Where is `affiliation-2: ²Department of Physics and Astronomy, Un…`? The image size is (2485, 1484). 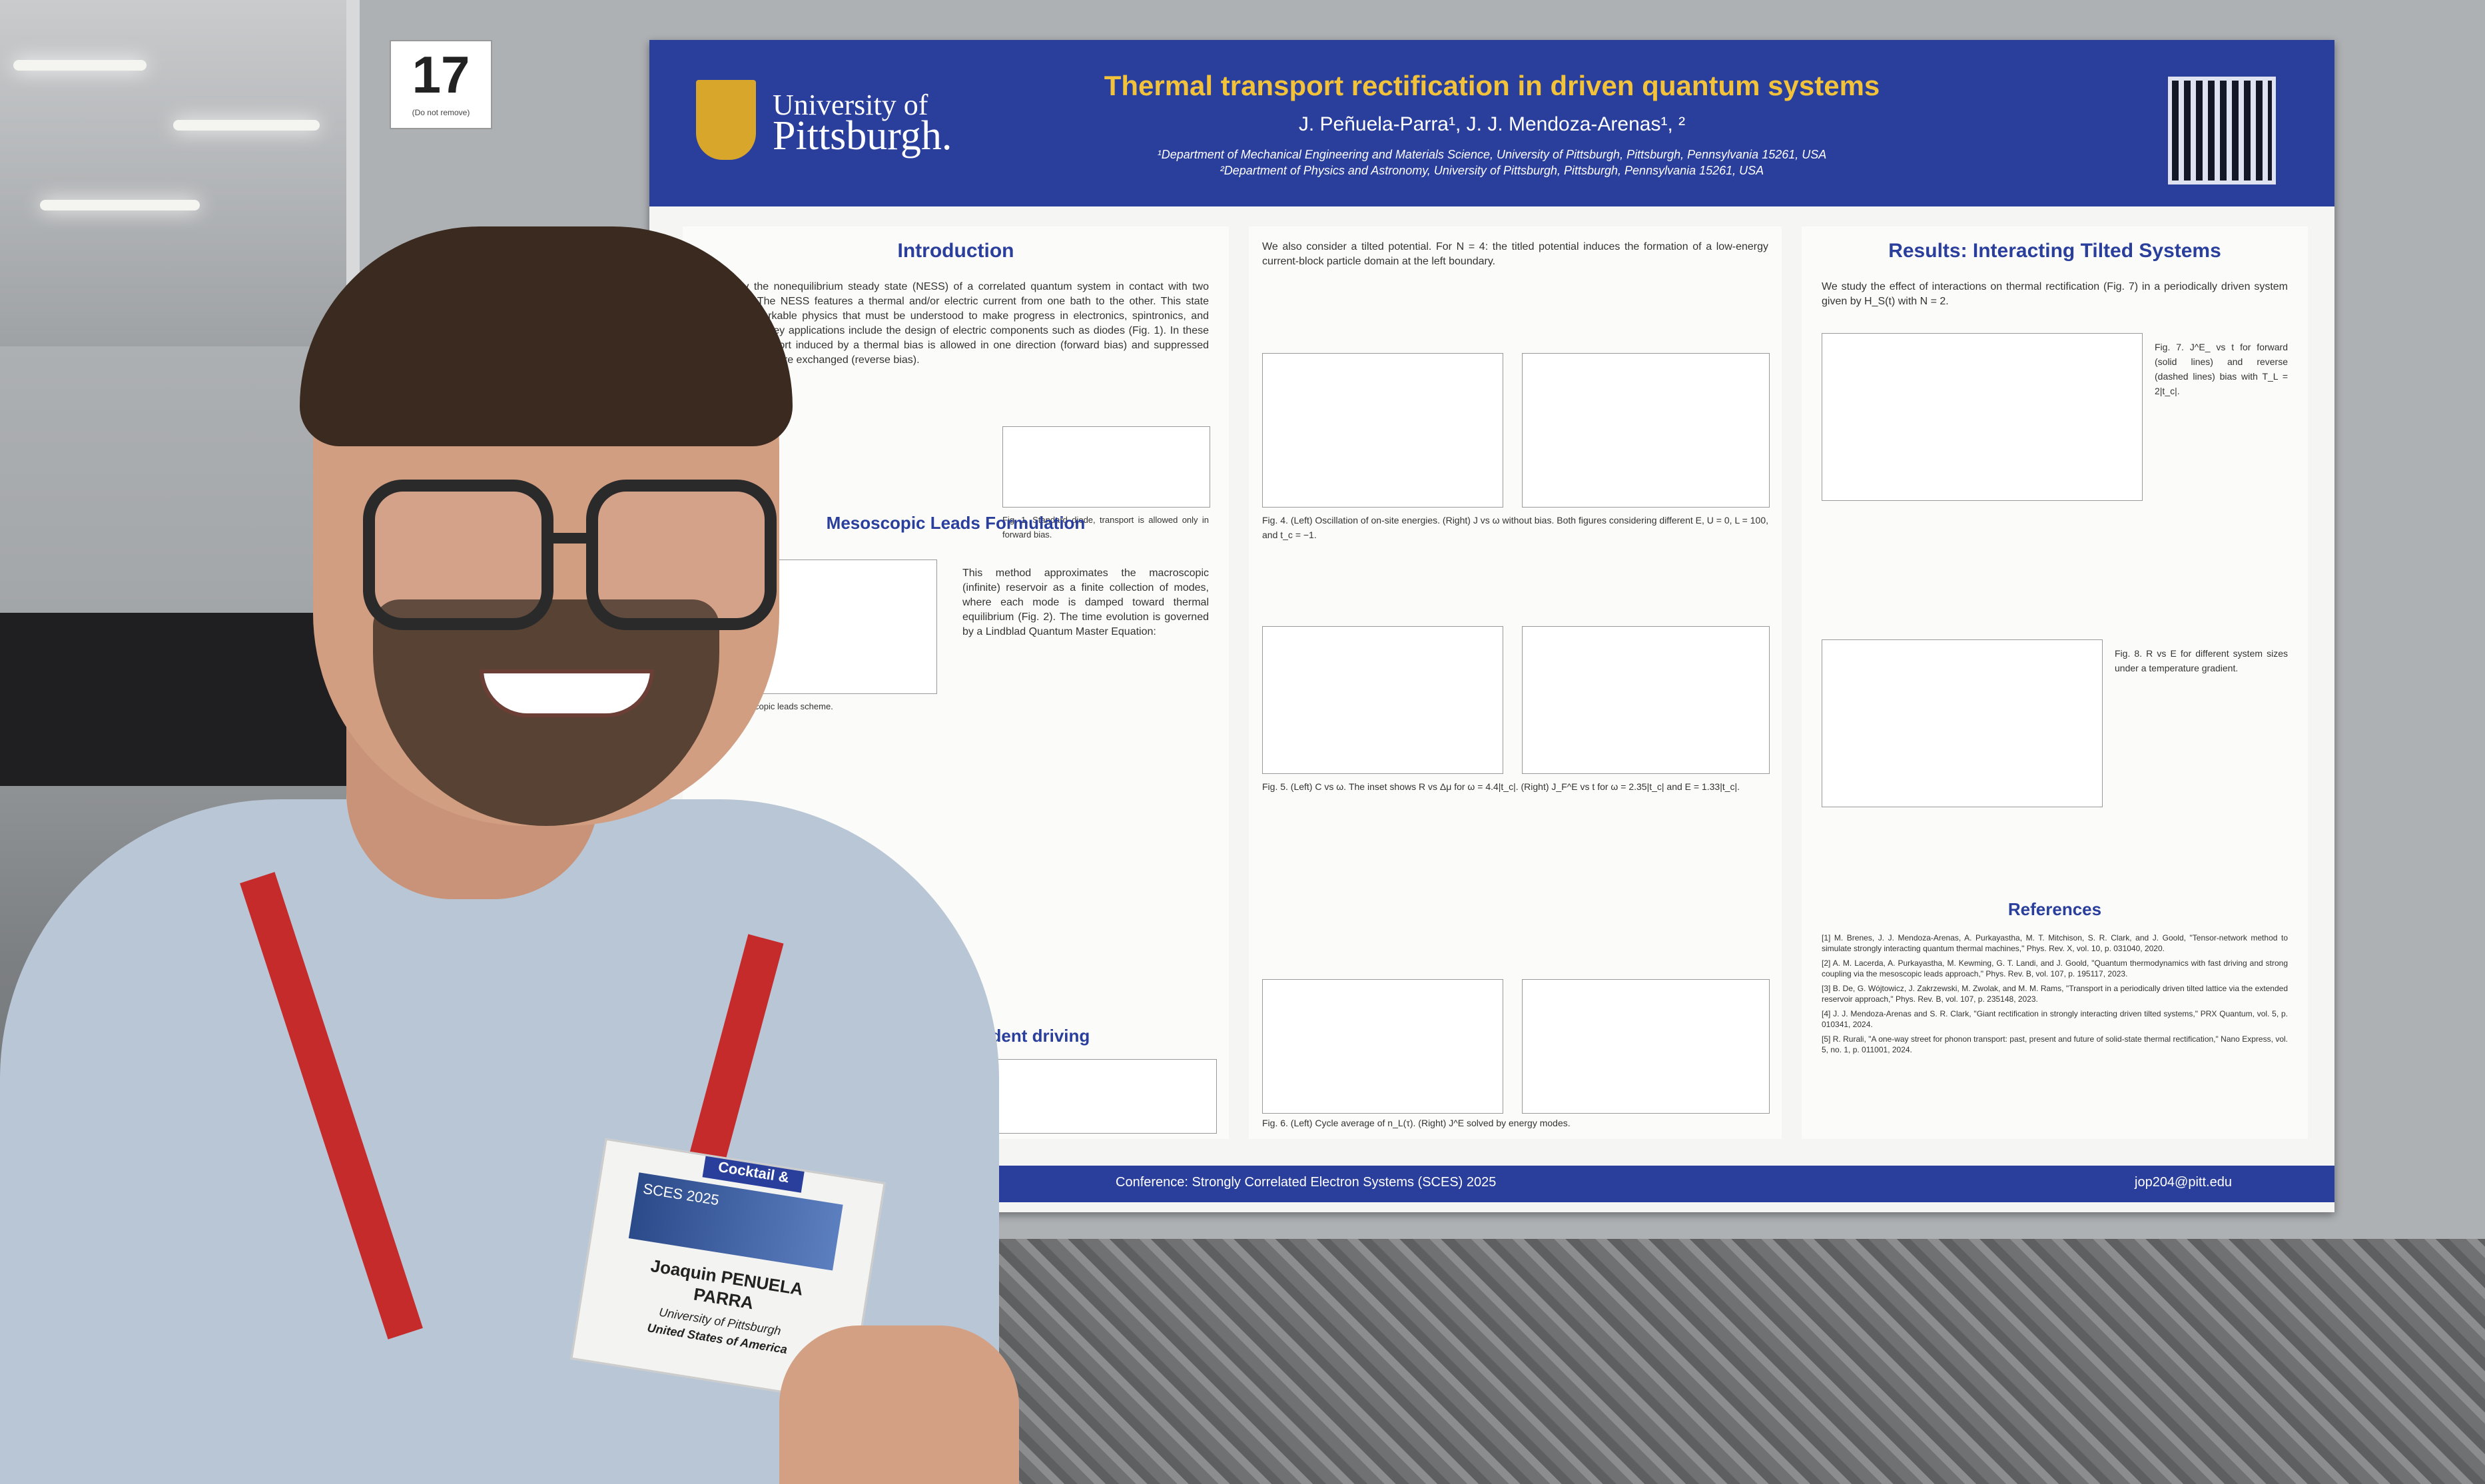 affiliation-2: ²Department of Physics and Astronomy, Un… is located at coordinates (1492, 170).